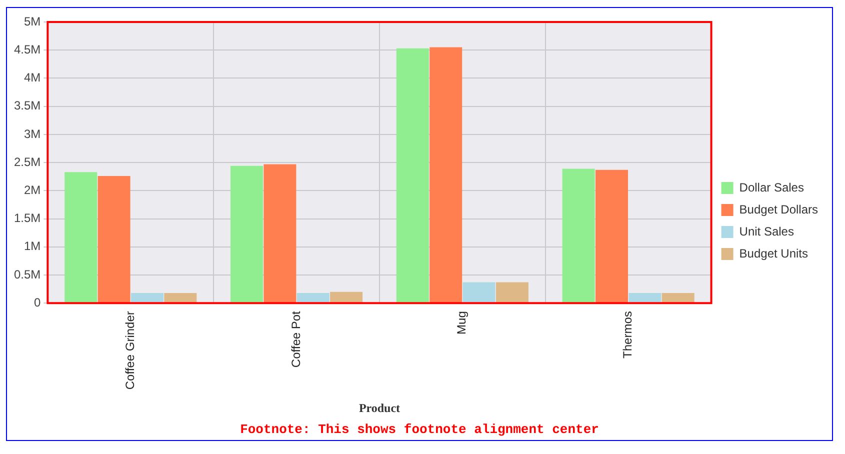 The width and height of the screenshot is (845, 454). What do you see at coordinates (32, 246) in the screenshot?
I see `y-tick-label: 1M` at bounding box center [32, 246].